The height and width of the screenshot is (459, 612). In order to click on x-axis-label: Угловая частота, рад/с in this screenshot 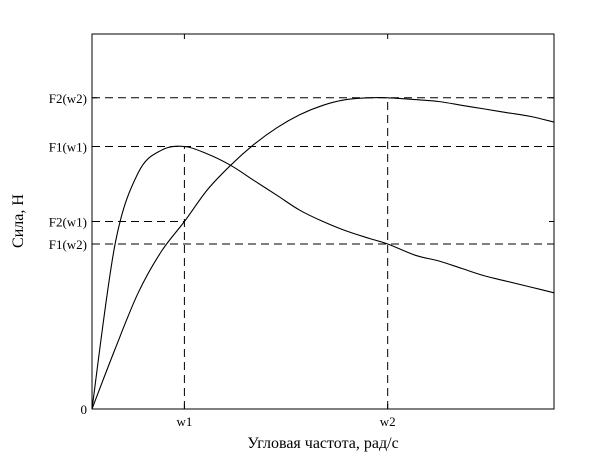, I will do `click(322, 443)`.